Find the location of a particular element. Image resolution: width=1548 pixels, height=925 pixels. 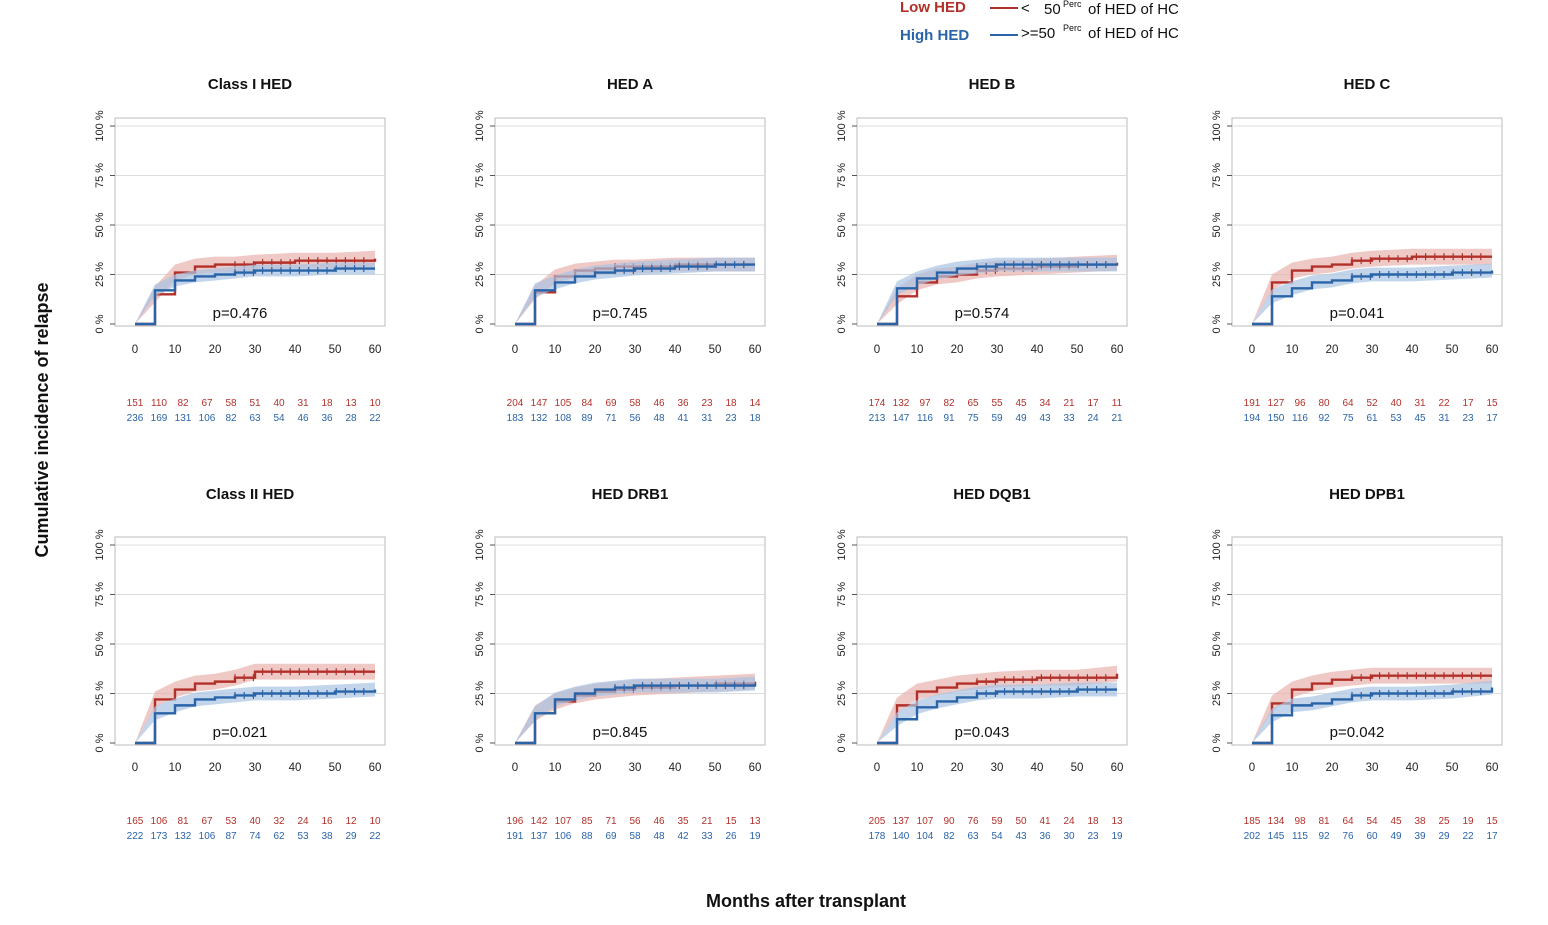

p-value: p=0.476 is located at coordinates (240, 313).